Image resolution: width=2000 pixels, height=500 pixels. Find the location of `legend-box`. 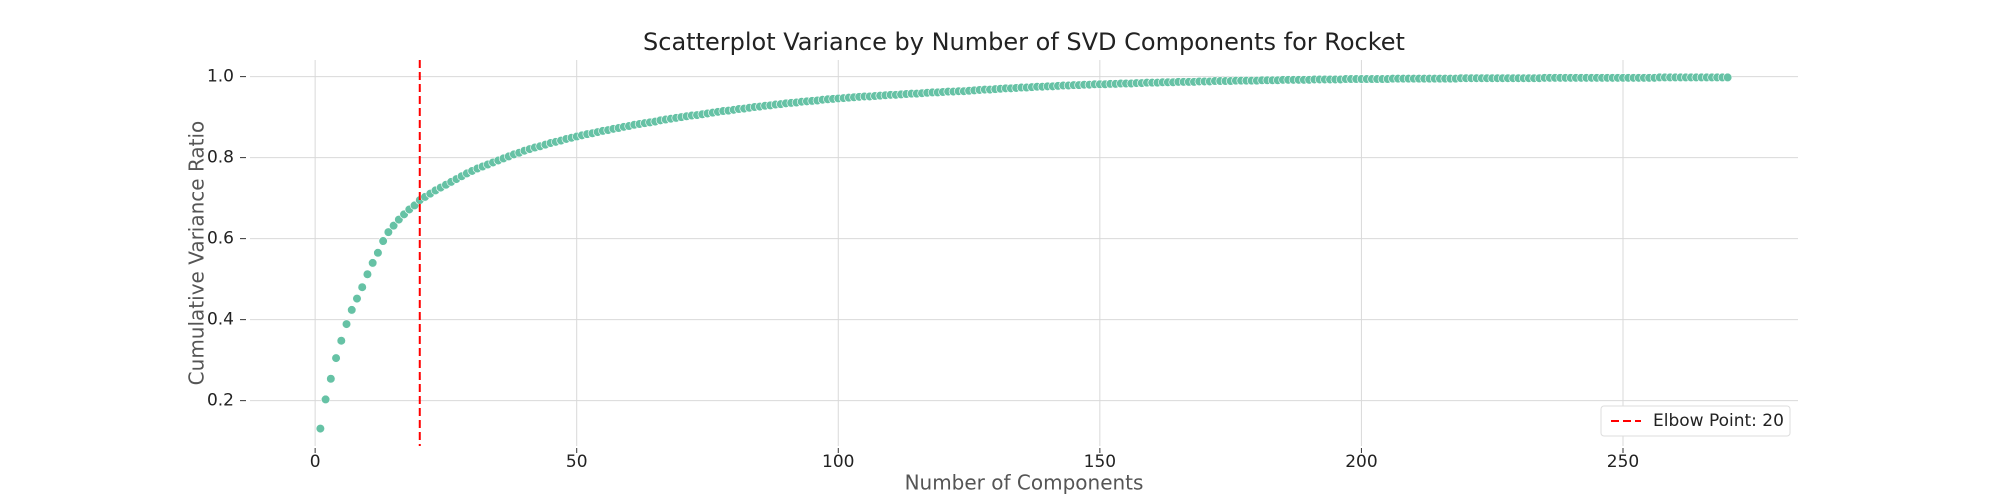

legend-box is located at coordinates (1695, 421).